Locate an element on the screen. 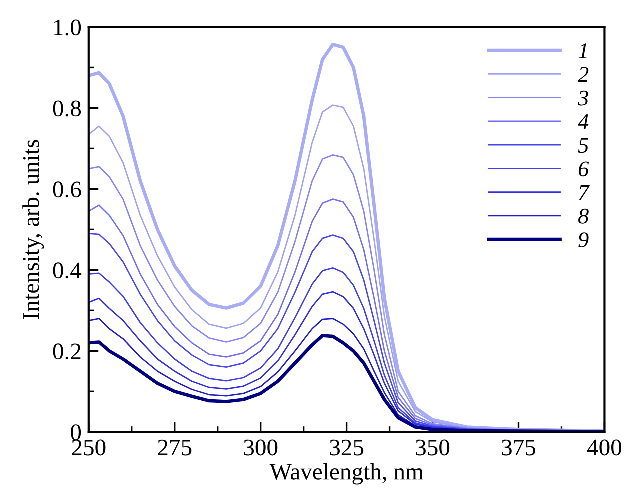  x-tick-label: 375 is located at coordinates (519, 448).